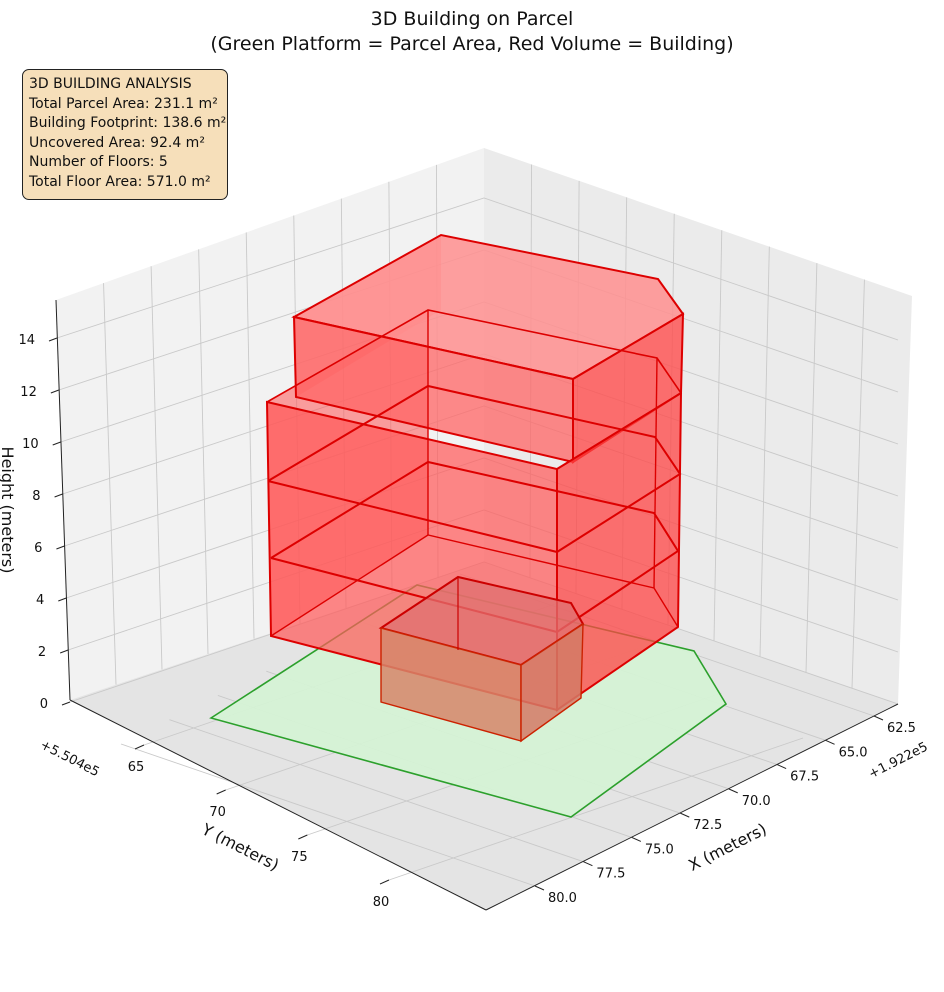  Describe the element at coordinates (552, 682) in the screenshot. I see `ground-box-side` at that location.